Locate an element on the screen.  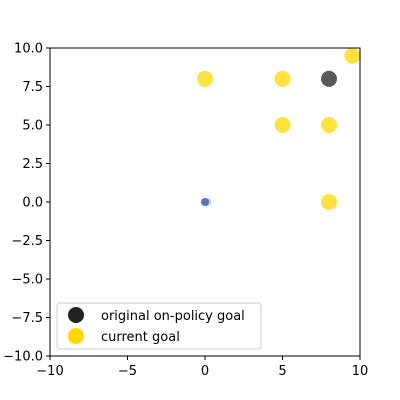
legend-marker-current-goal is located at coordinates (76, 336).